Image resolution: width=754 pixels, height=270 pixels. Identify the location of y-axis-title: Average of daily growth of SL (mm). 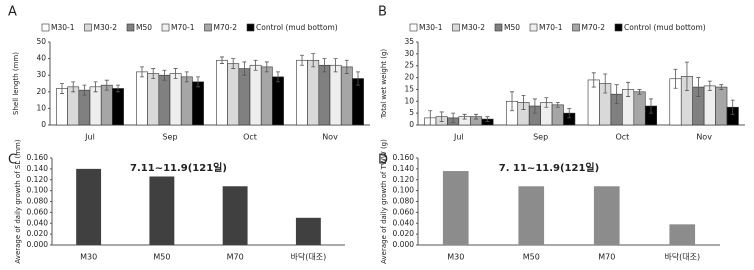
(18, 201).